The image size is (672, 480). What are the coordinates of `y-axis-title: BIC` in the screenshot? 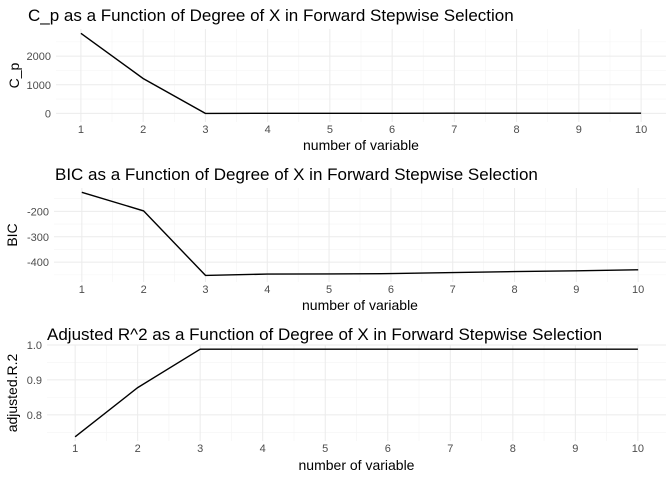 It's located at (12, 234).